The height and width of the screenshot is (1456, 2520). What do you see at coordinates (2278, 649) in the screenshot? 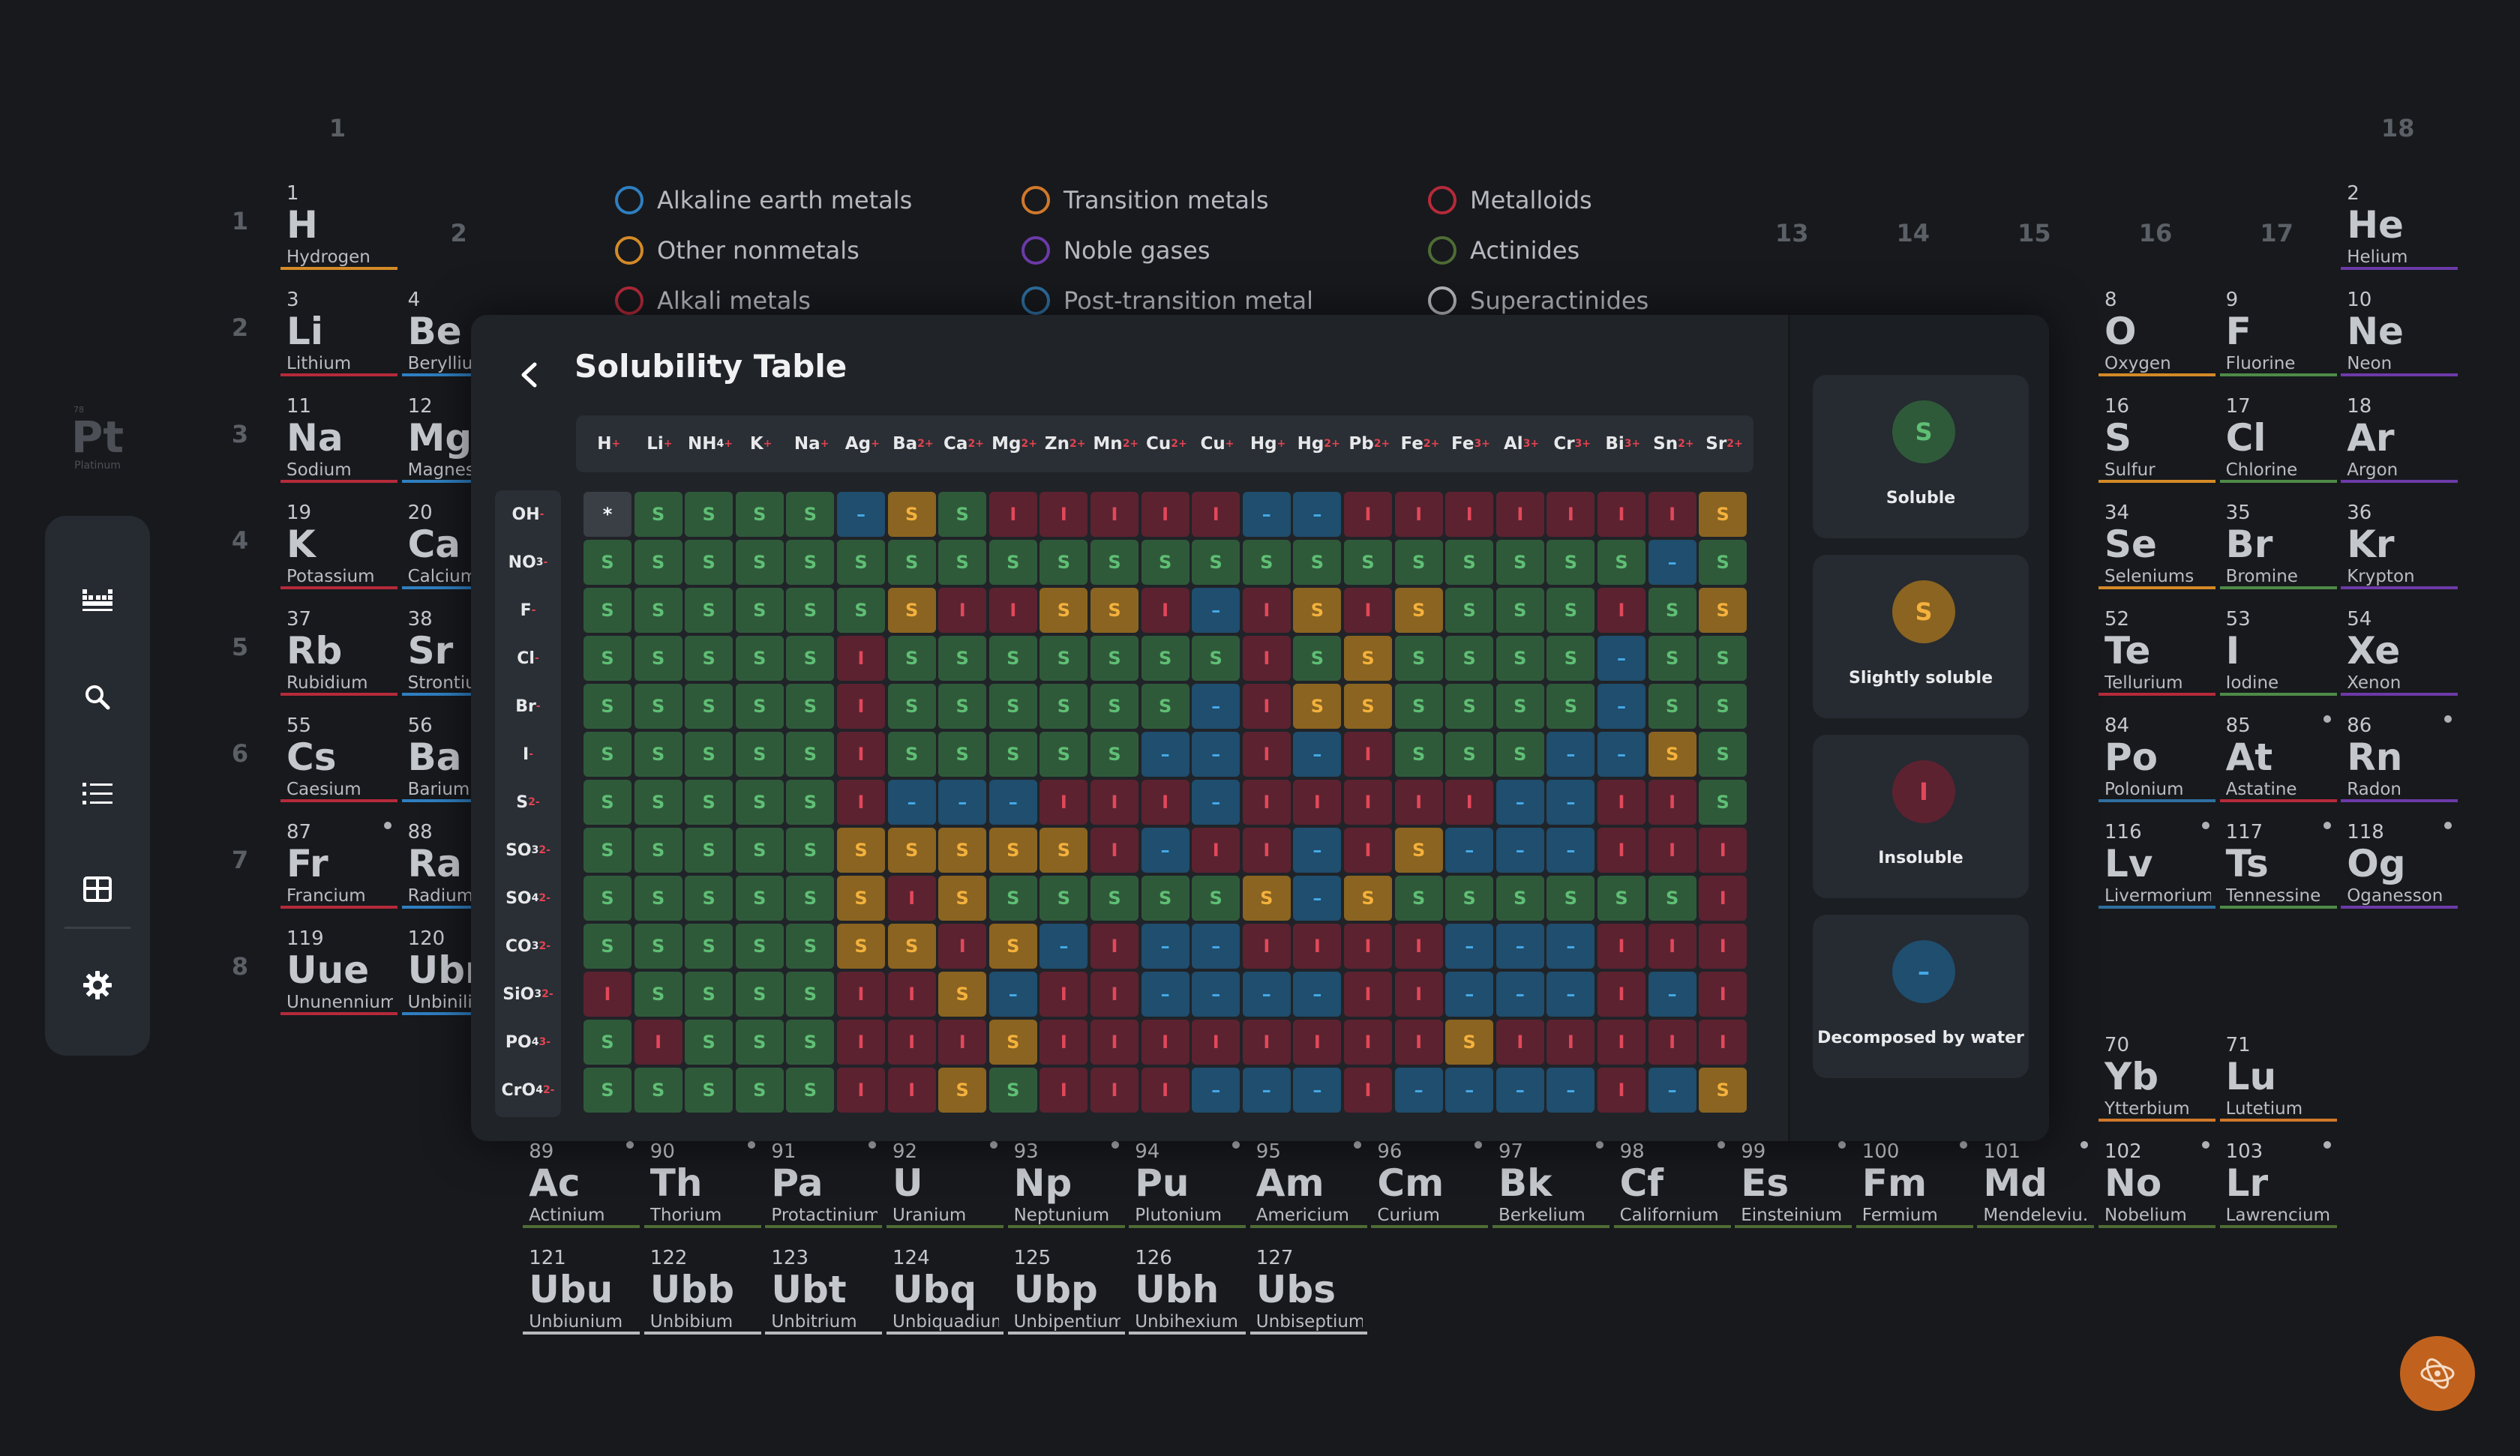
I see `element-tile-i: 53 I Iodine` at bounding box center [2278, 649].